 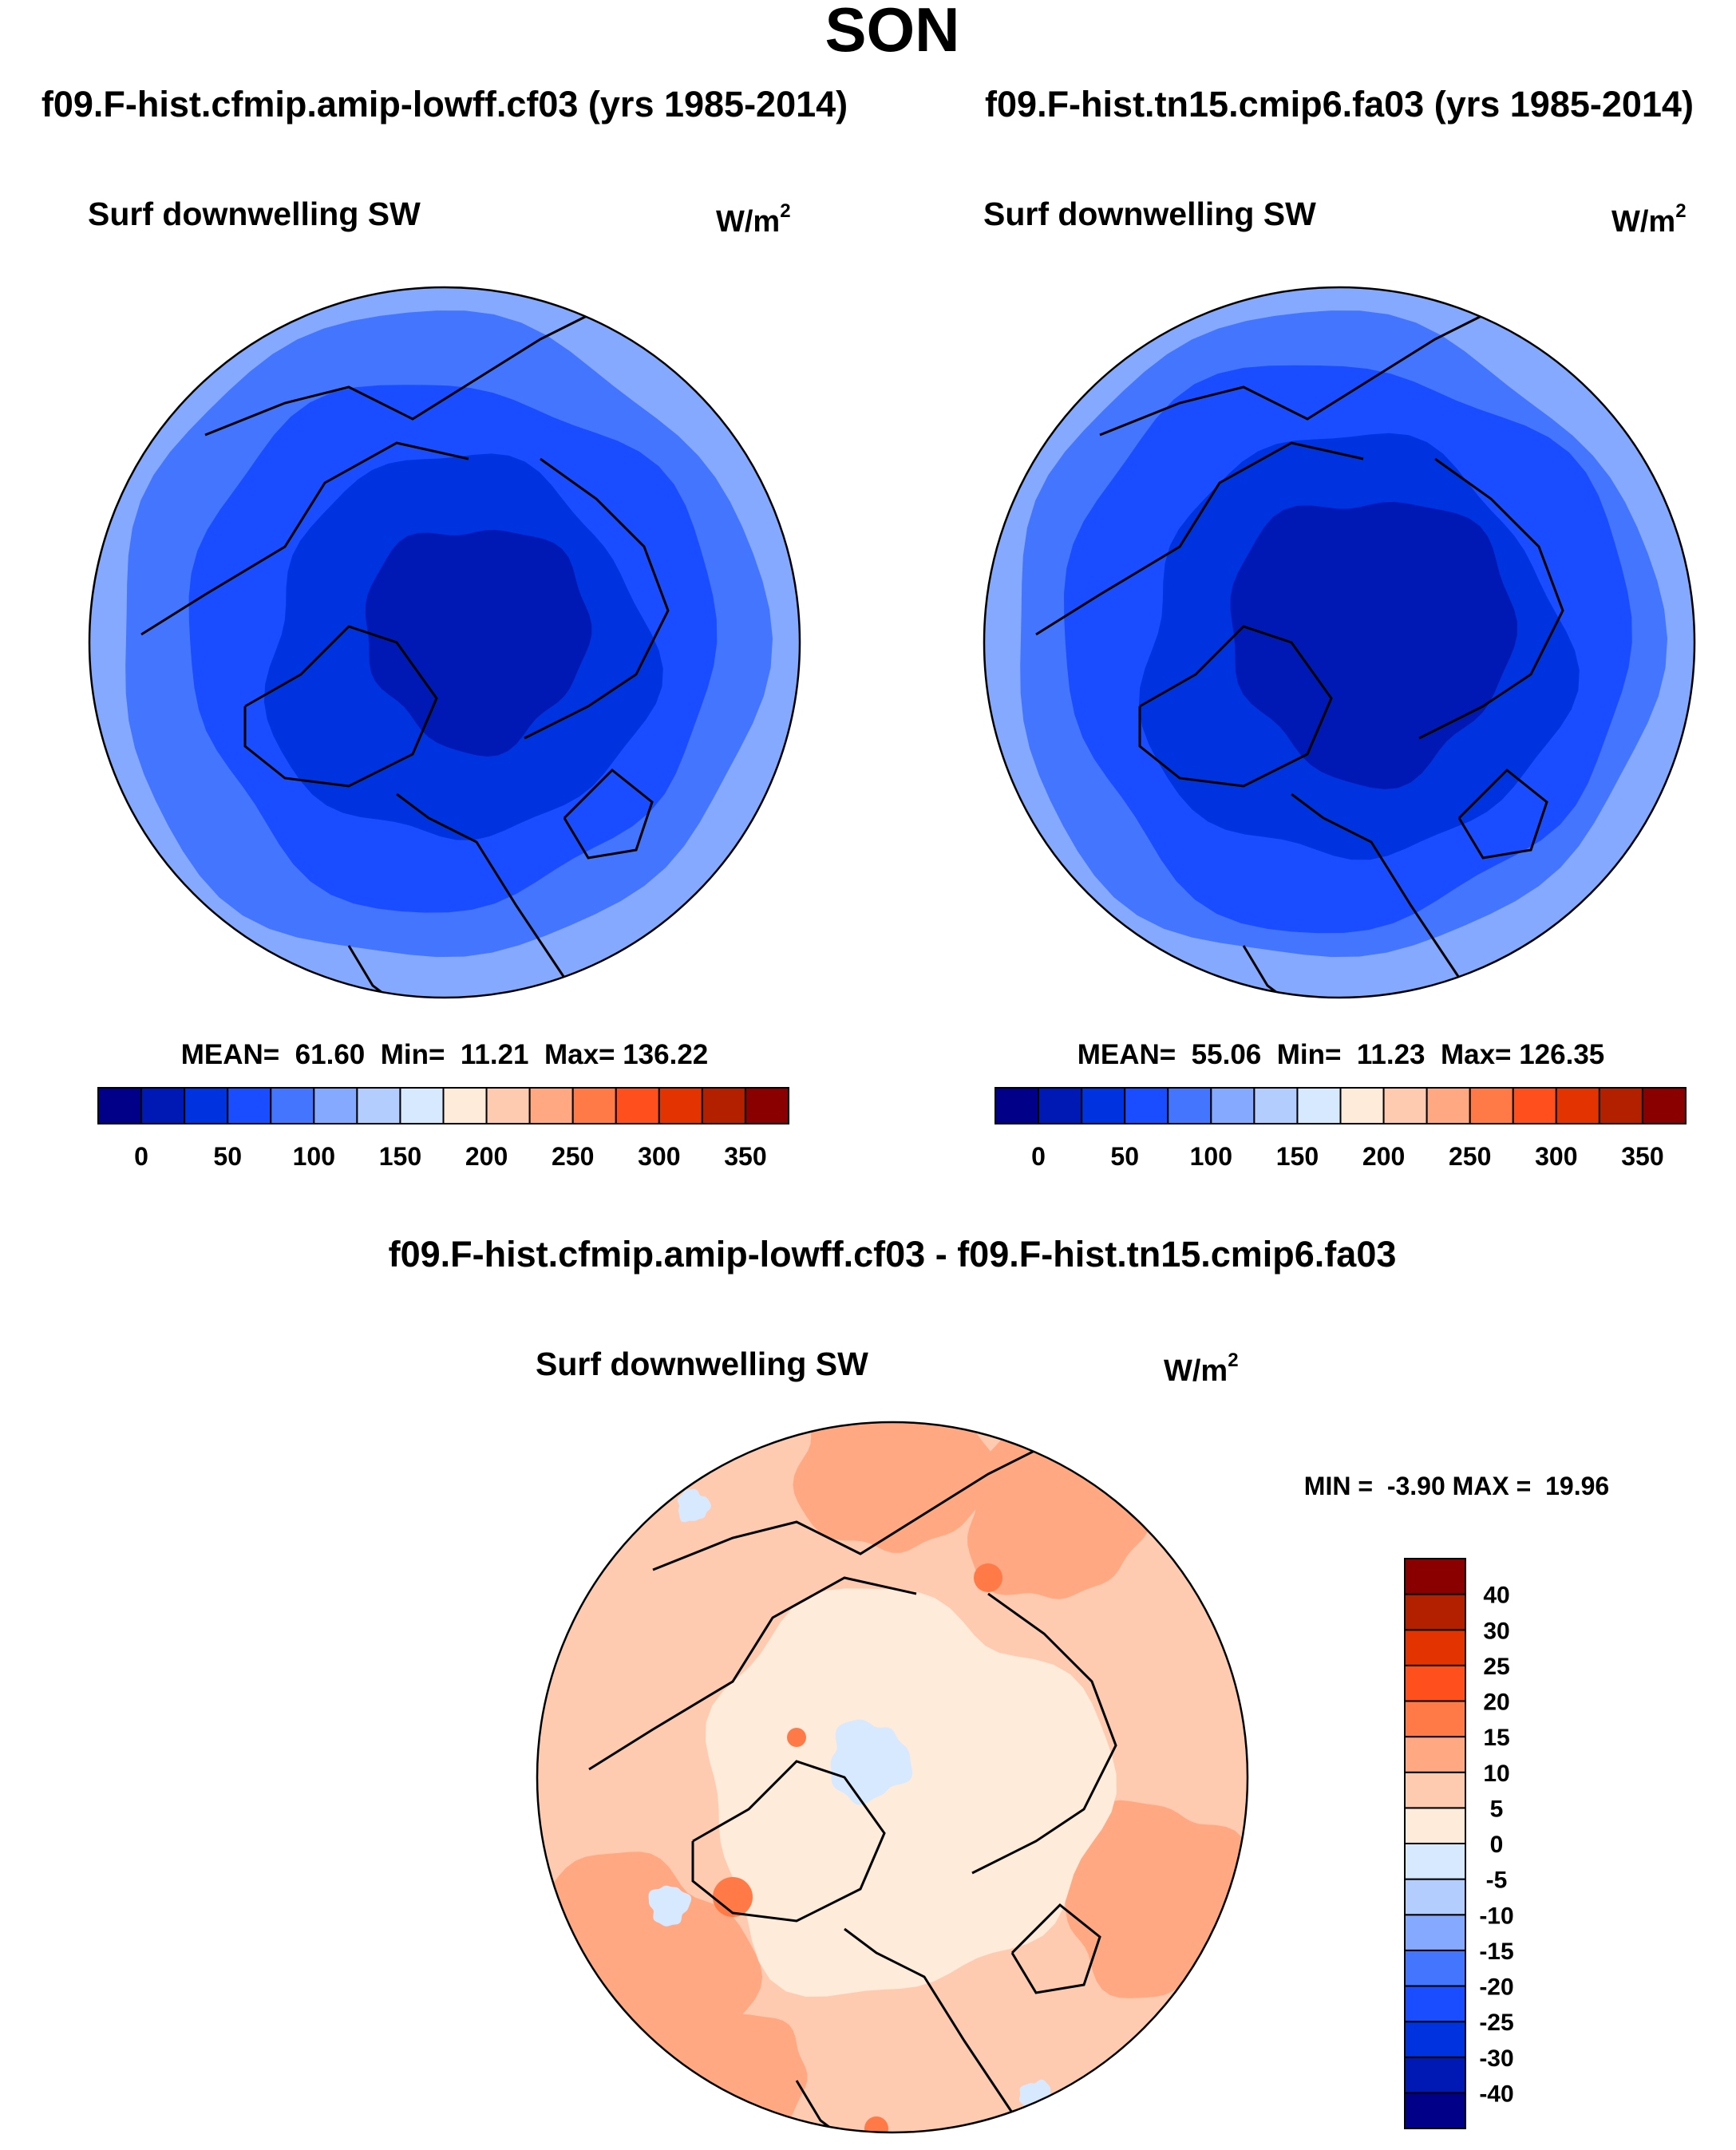 I want to click on right-polar-map, so click(x=1339, y=642).